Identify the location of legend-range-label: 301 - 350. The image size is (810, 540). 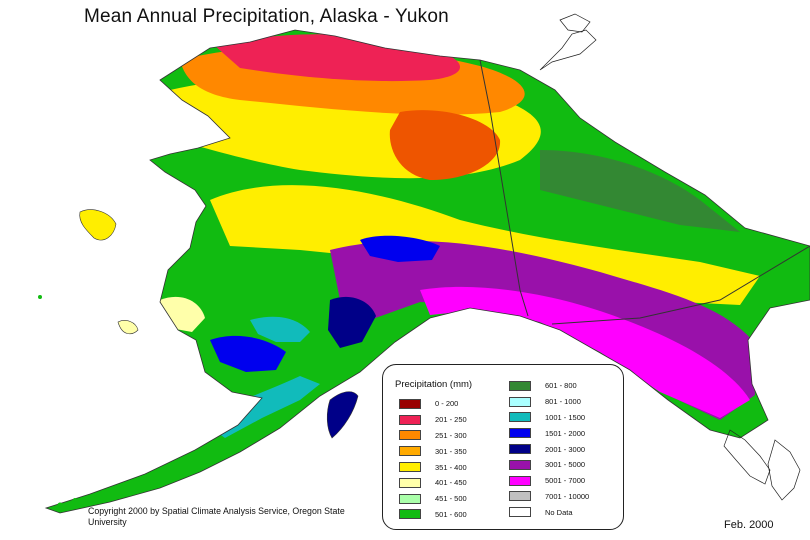
(451, 451).